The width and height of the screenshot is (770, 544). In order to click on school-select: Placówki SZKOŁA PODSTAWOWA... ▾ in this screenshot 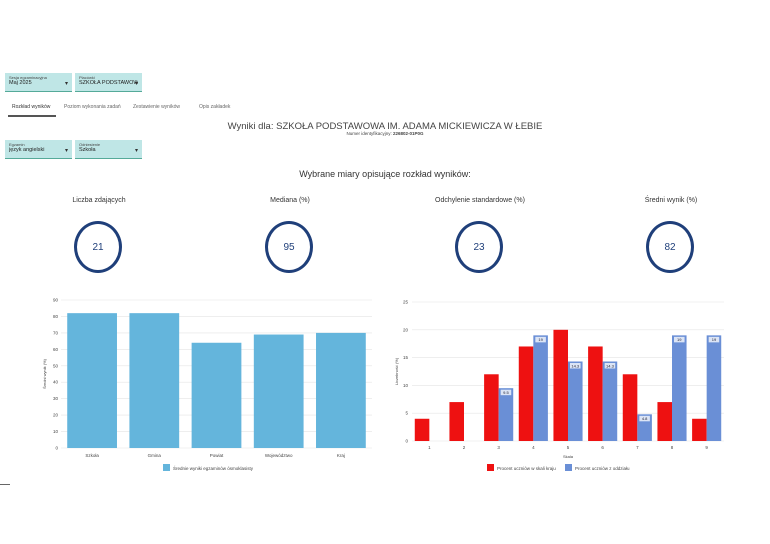, I will do `click(108, 82)`.